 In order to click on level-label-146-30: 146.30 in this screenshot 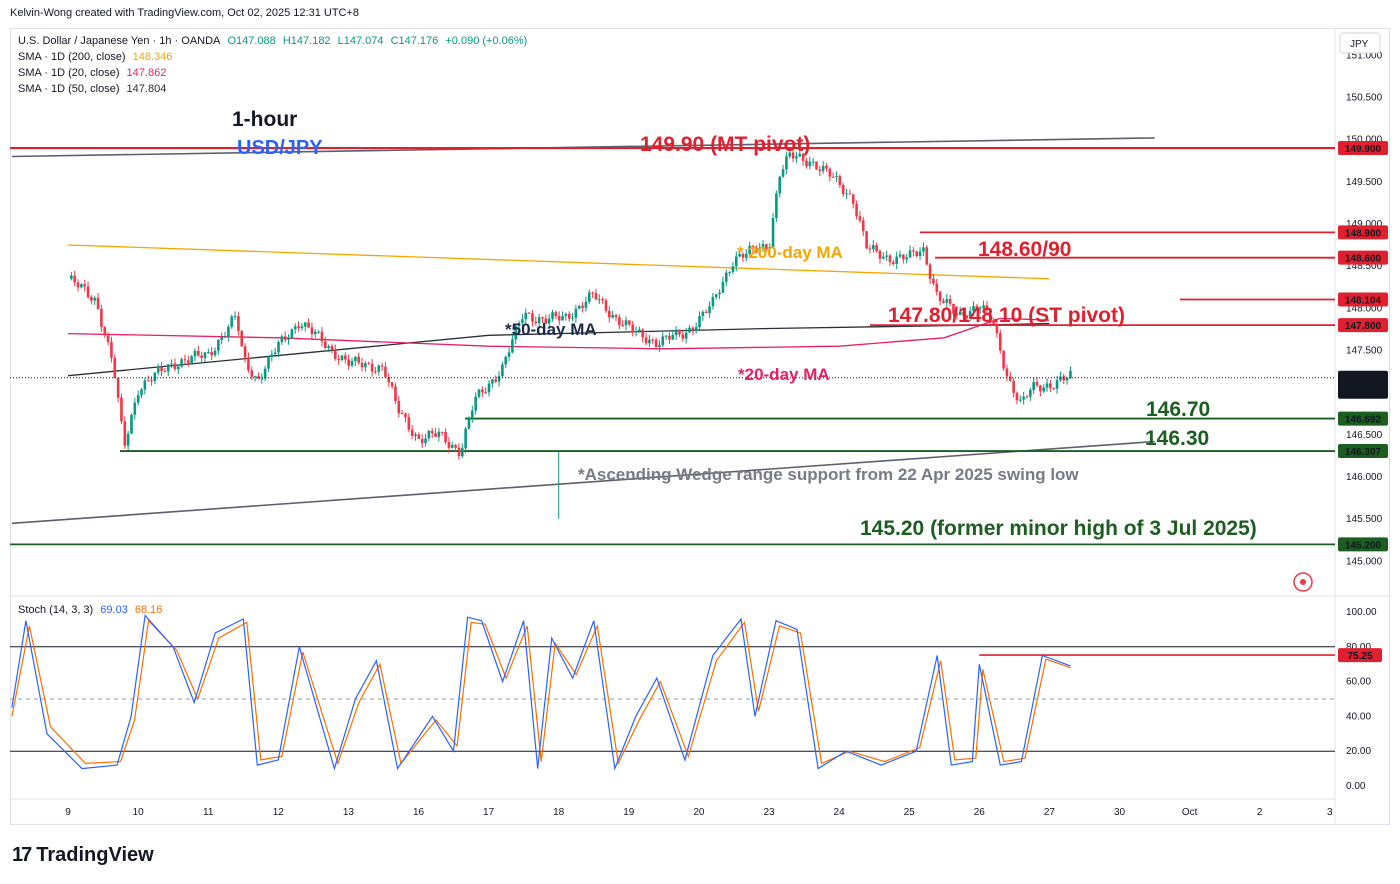, I will do `click(1177, 438)`.